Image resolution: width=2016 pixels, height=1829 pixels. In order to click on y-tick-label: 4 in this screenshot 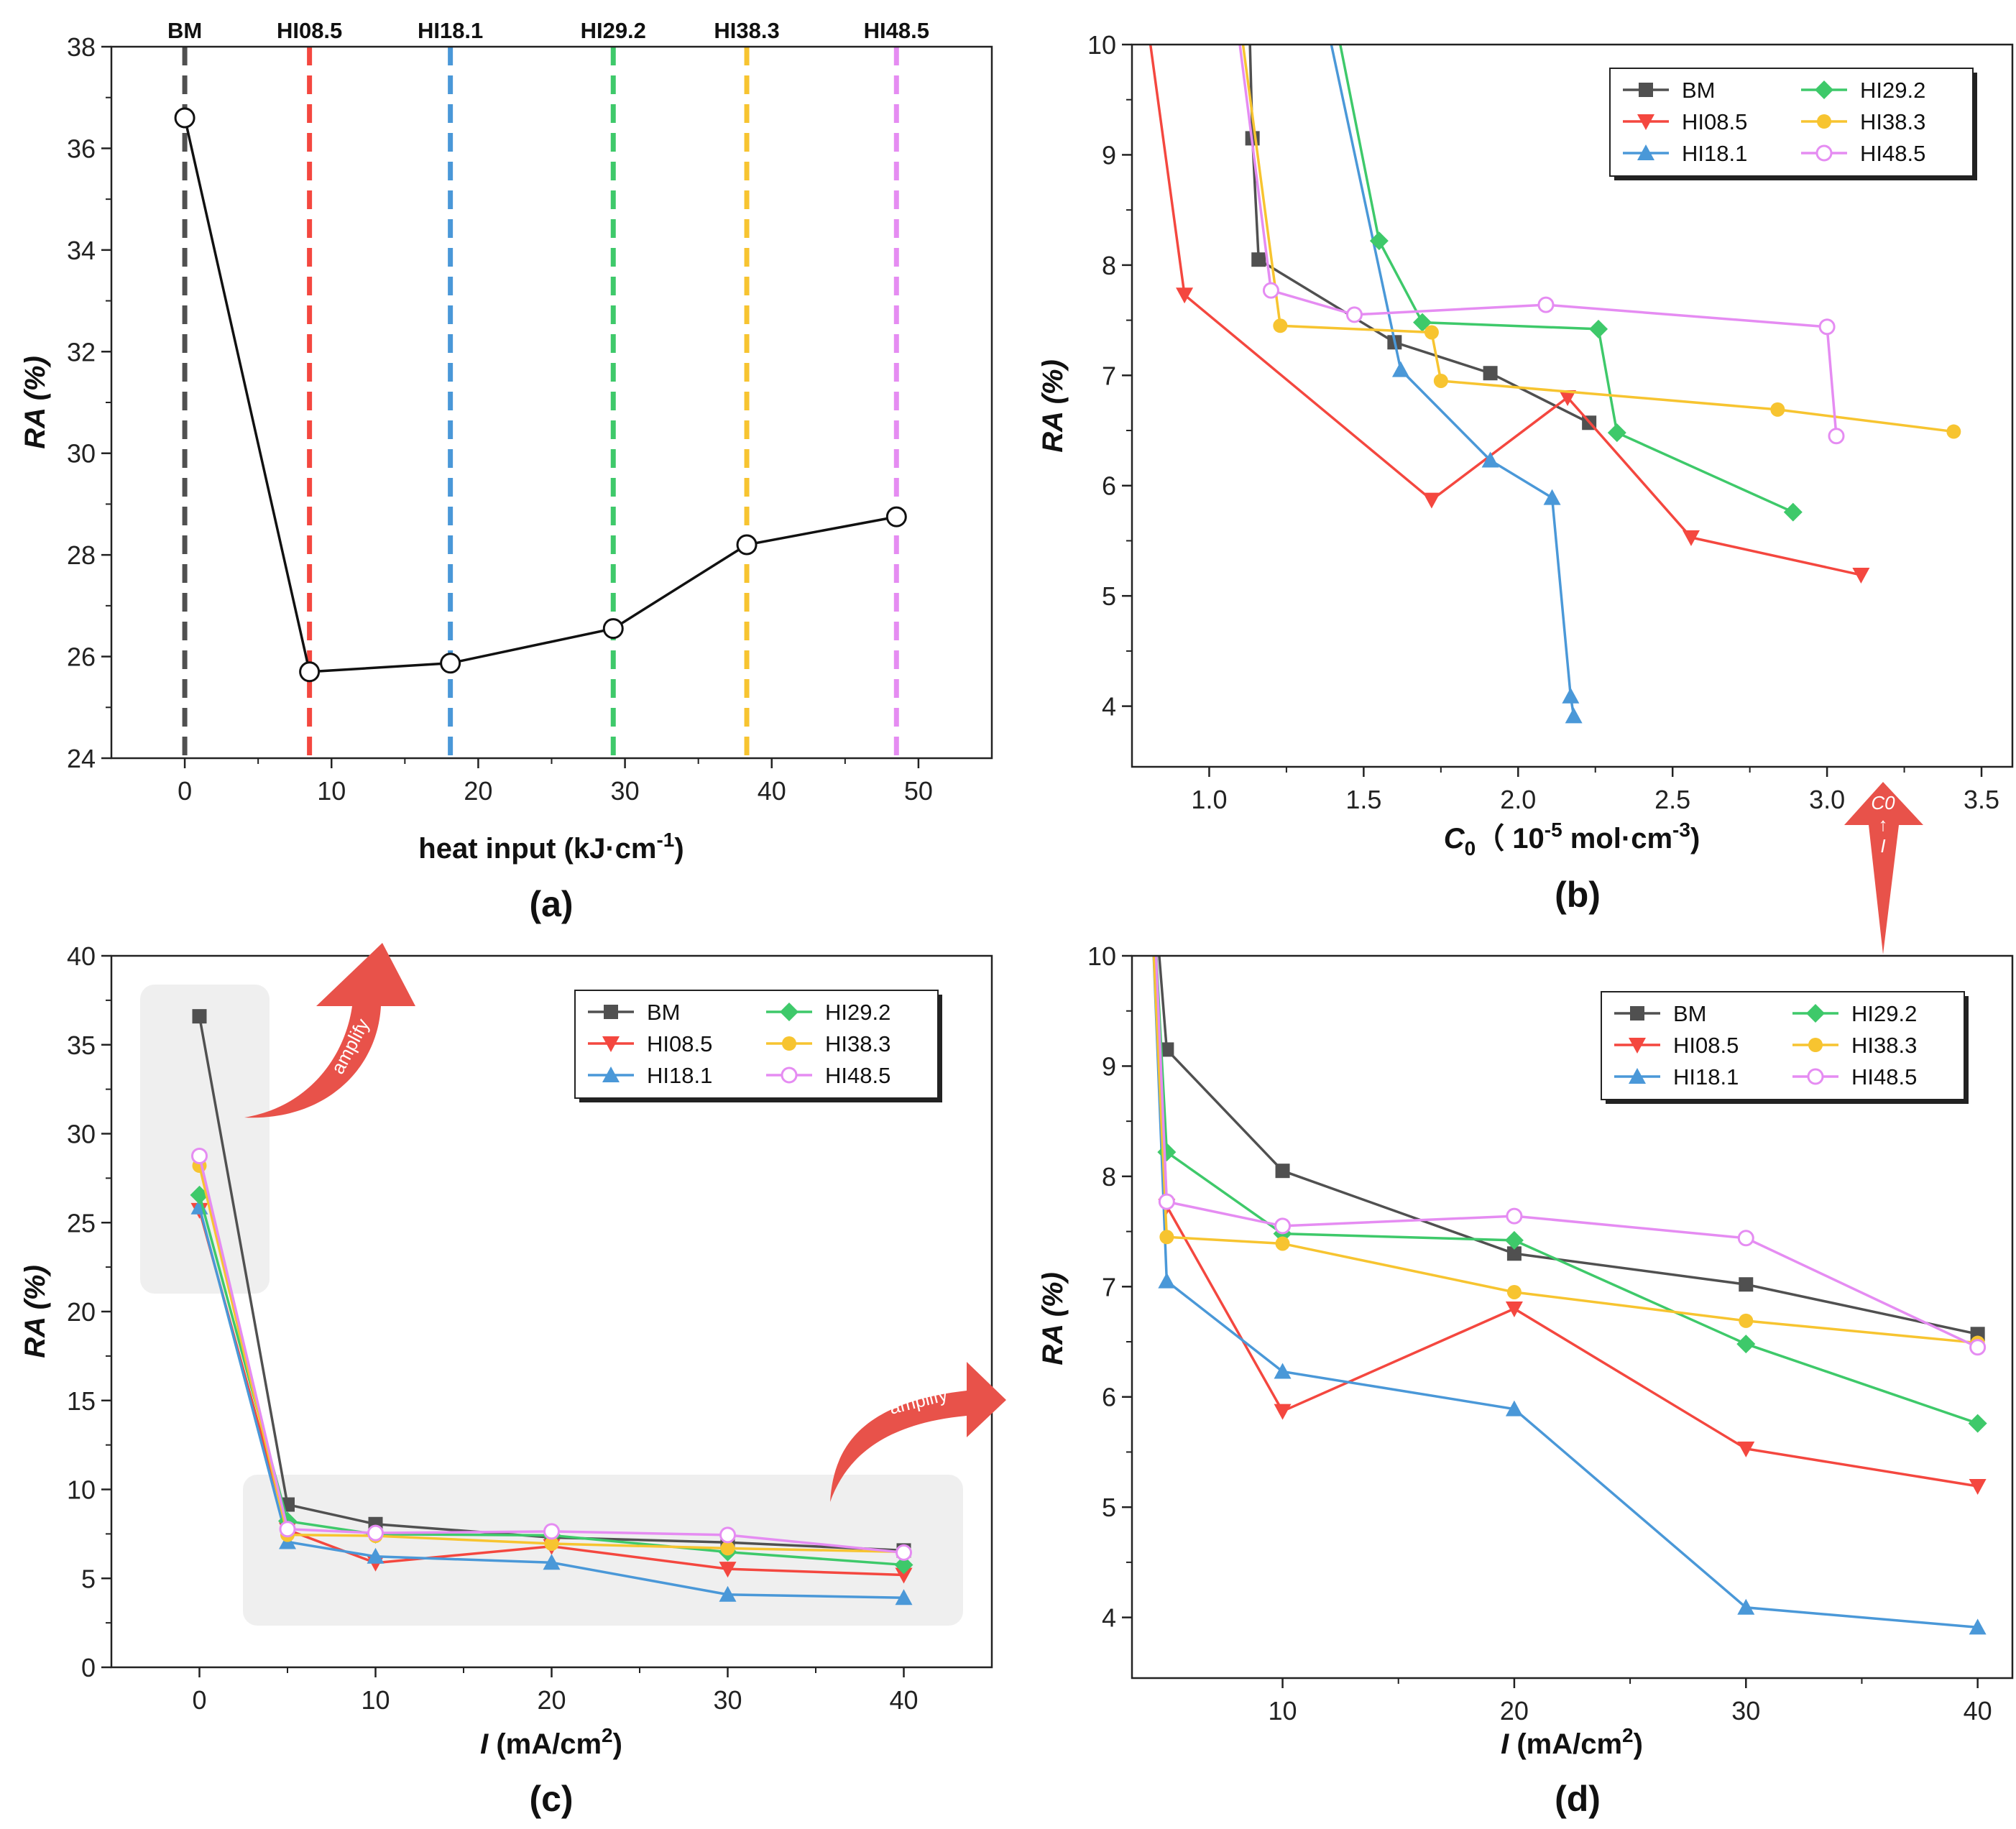, I will do `click(1109, 1618)`.